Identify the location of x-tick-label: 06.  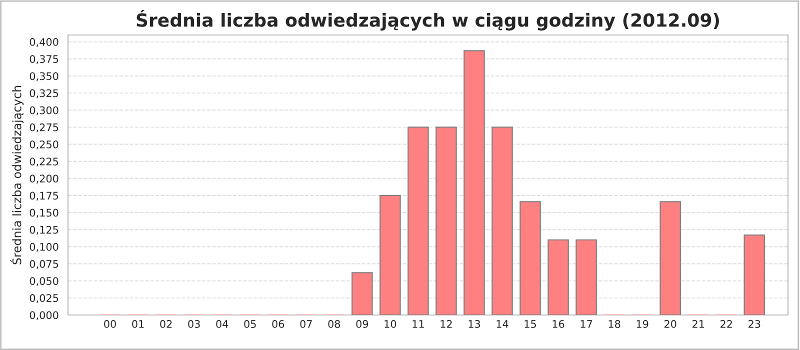
(278, 324).